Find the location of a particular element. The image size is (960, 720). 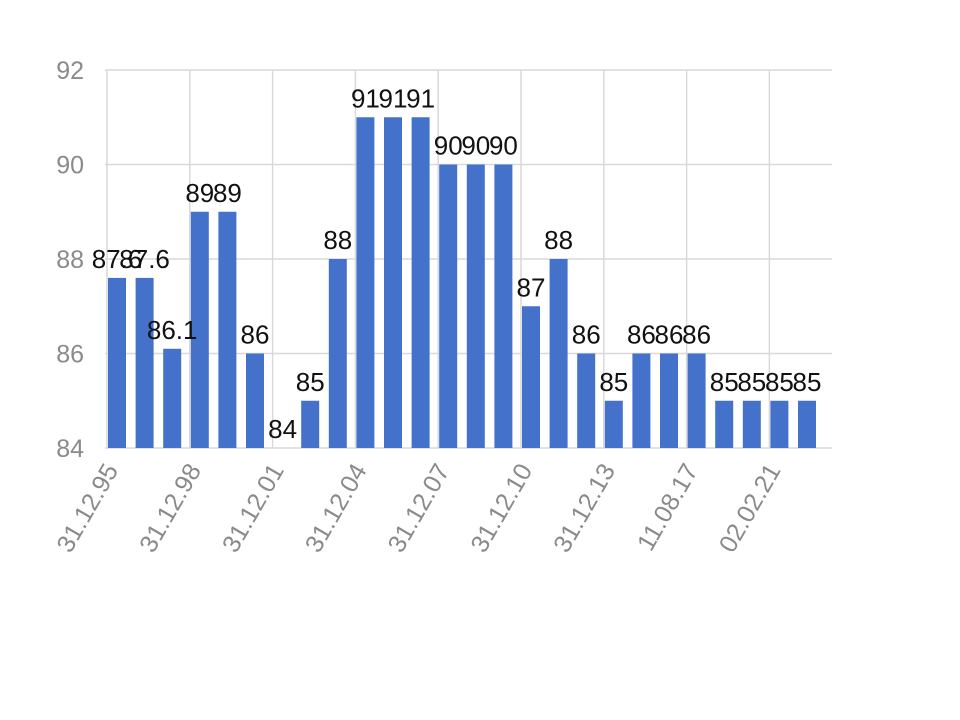

x-tick-label: 31.12.13 is located at coordinates (584, 508).